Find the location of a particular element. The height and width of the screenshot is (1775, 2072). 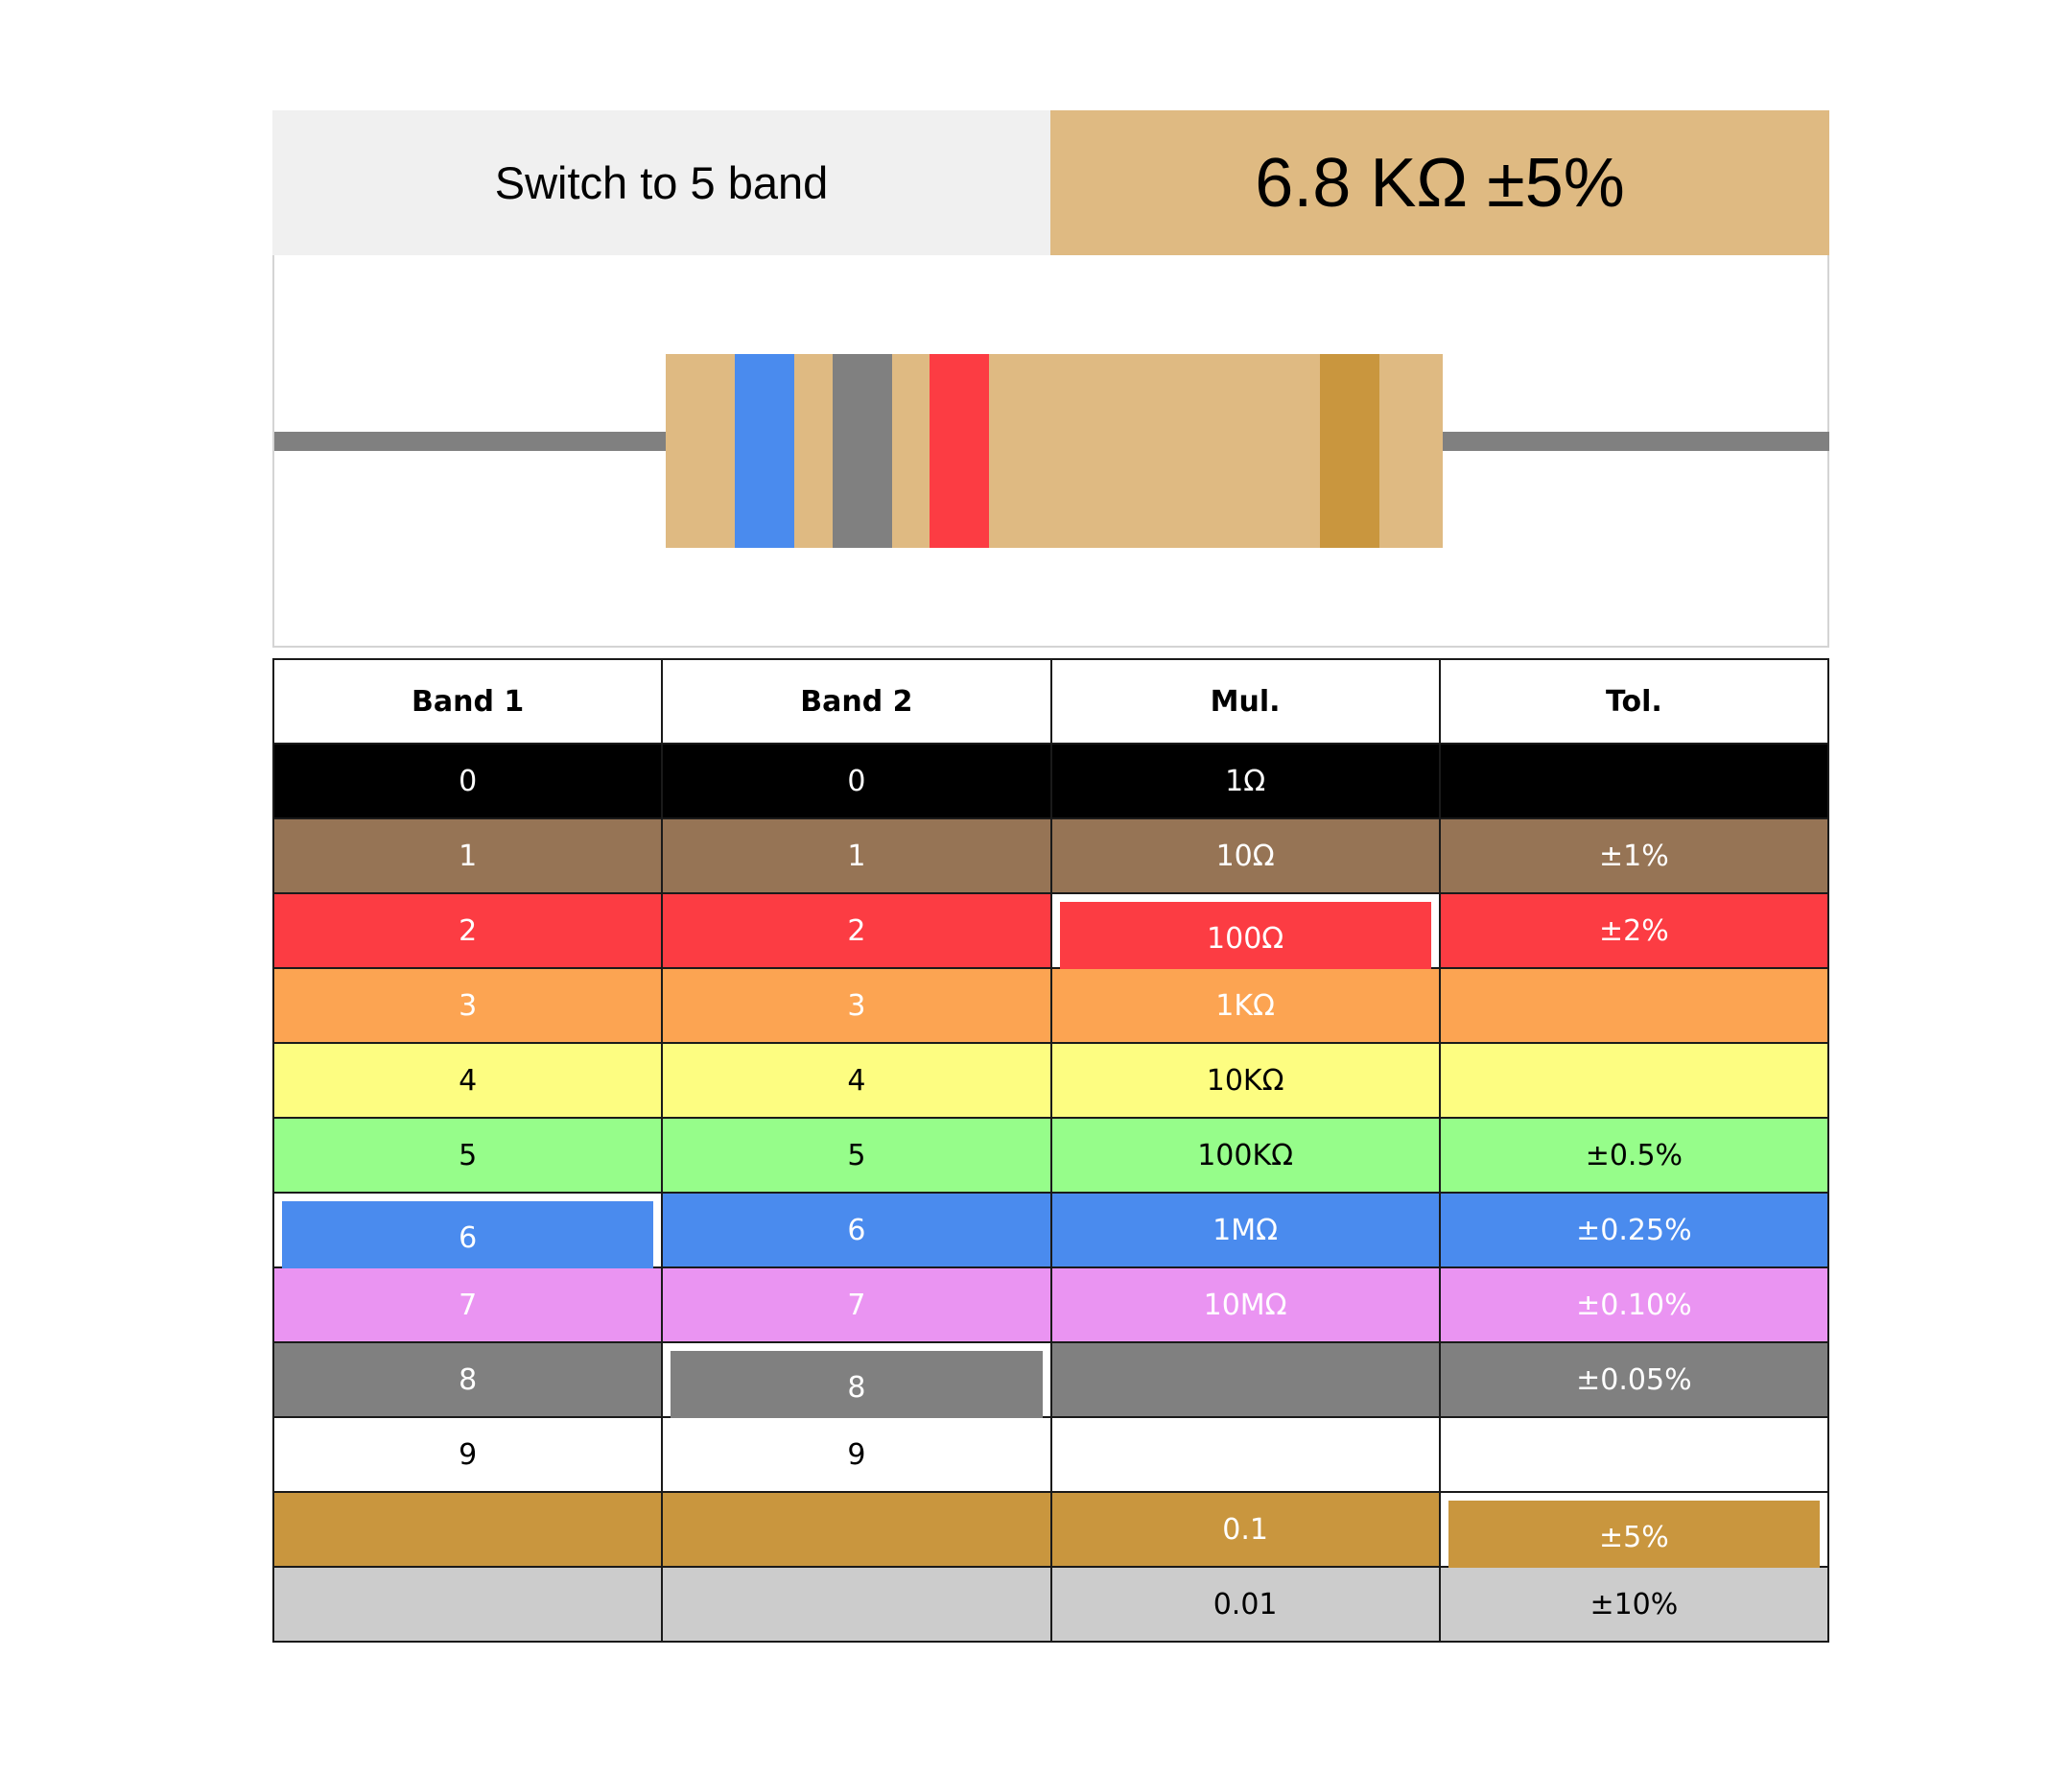

band-2-blue-label: 6 is located at coordinates (856, 1230).